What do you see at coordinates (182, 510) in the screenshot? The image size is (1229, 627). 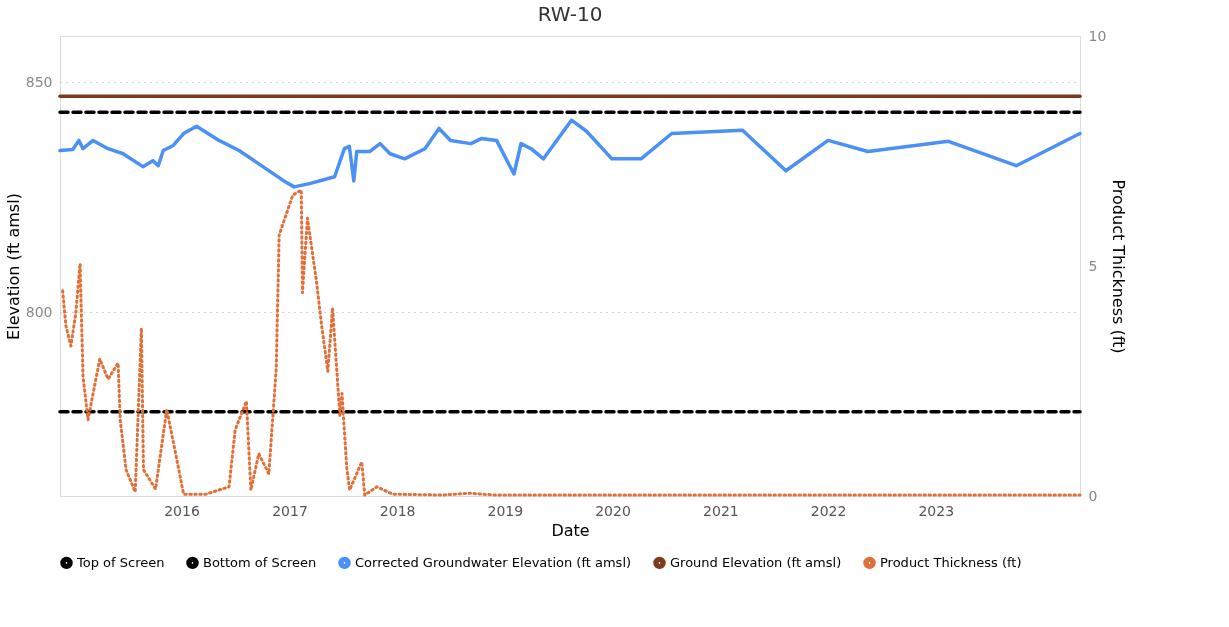 I see `x-tick-label: 2016` at bounding box center [182, 510].